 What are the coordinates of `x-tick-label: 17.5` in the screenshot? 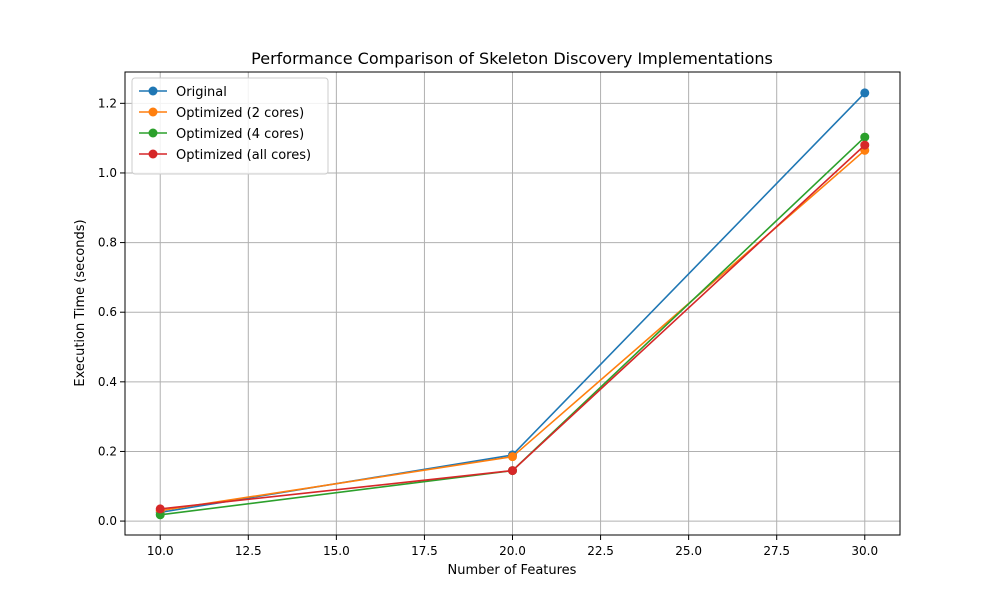 It's located at (424, 551).